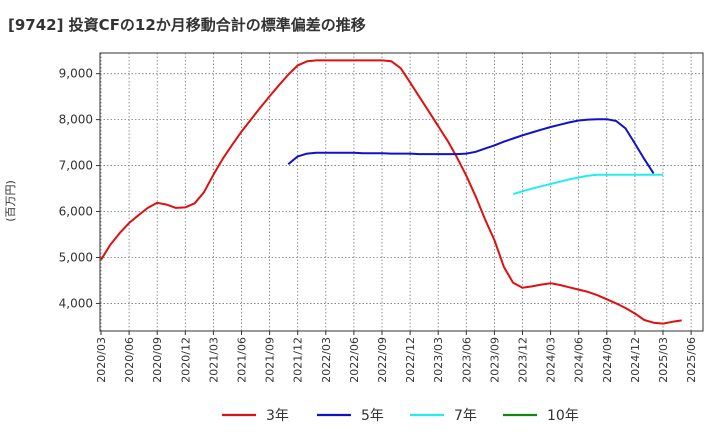  Describe the element at coordinates (466, 360) in the screenshot. I see `x-tick-label: 2023/06` at that location.